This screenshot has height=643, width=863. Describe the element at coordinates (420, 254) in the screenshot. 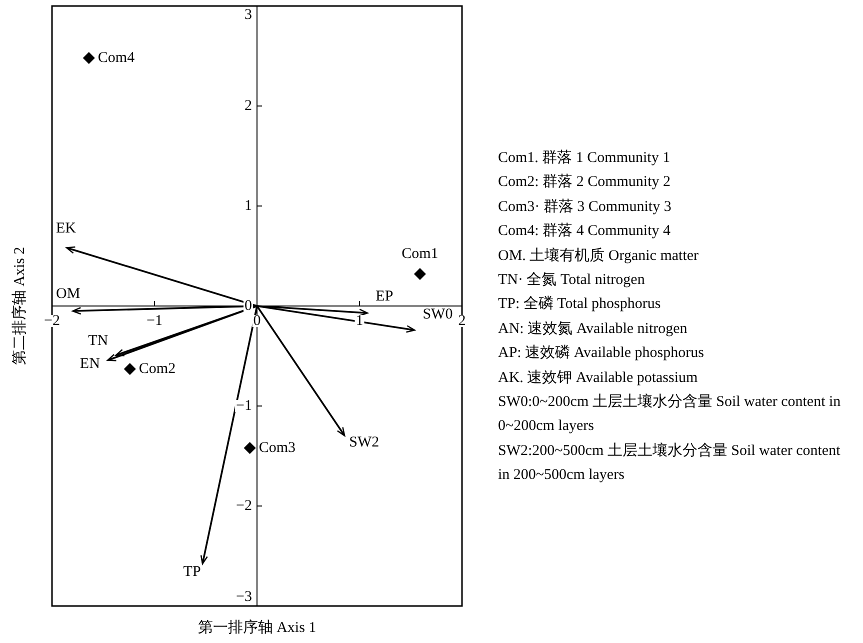

I see `series-label: Com1` at that location.